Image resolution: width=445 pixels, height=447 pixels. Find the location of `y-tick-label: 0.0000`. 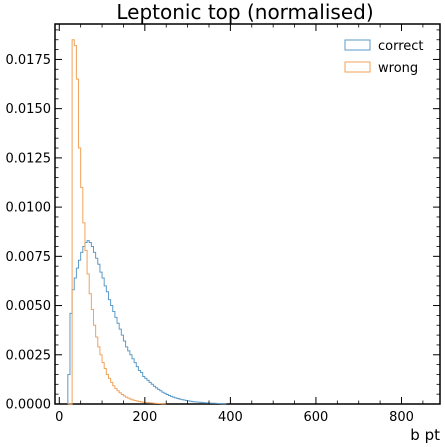

y-tick-label: 0.0000 is located at coordinates (29, 405).